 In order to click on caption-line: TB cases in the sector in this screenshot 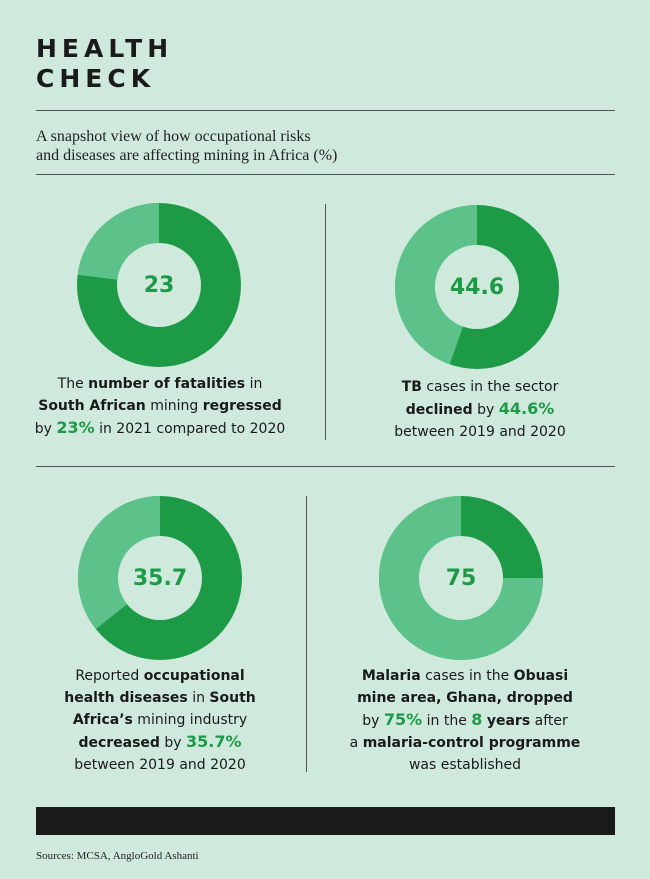, I will do `click(480, 387)`.